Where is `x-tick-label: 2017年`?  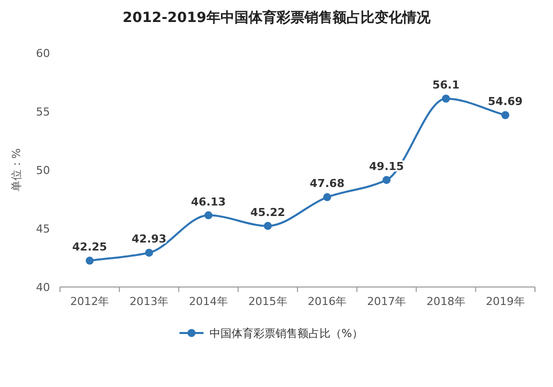
x-tick-label: 2017年 is located at coordinates (386, 301).